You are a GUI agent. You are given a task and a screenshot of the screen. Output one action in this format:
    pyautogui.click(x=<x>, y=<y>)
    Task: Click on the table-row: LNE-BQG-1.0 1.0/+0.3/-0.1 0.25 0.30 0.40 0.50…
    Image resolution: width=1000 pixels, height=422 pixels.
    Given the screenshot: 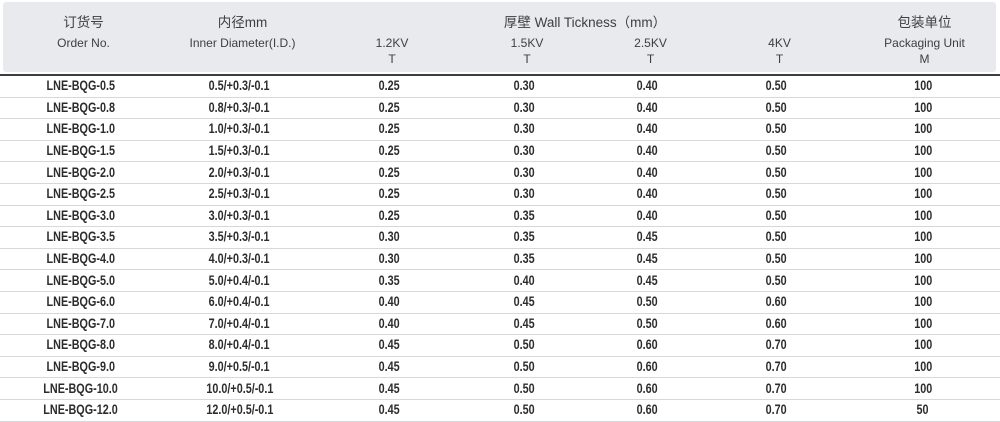 What is the action you would take?
    pyautogui.click(x=500, y=130)
    